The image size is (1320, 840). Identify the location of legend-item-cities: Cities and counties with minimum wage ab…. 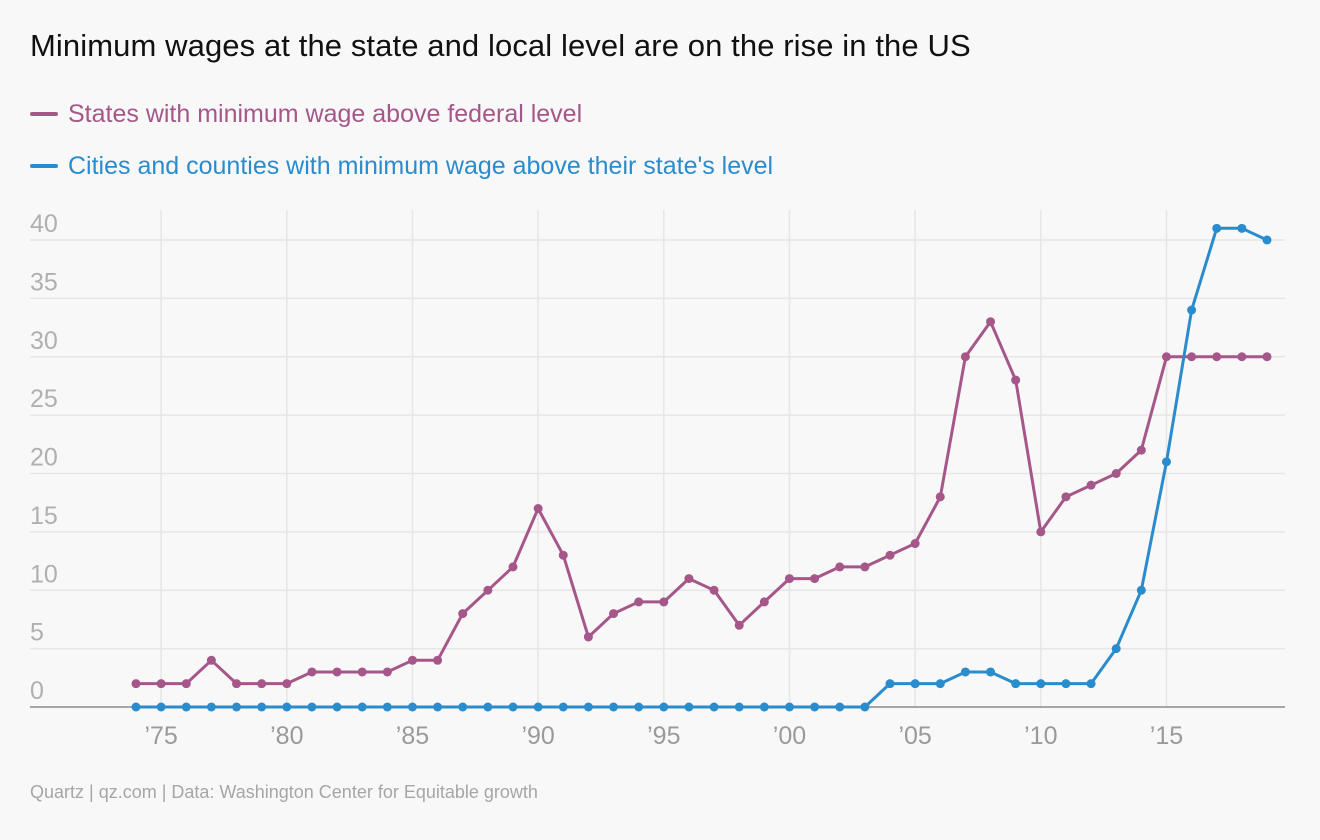
(401, 166).